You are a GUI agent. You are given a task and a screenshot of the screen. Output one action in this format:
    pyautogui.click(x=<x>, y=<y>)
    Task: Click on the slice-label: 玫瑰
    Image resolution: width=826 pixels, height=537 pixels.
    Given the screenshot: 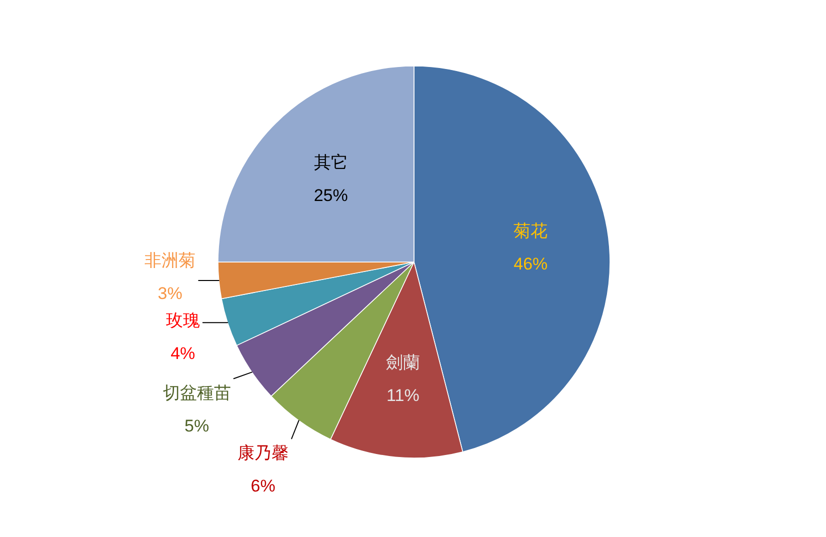 What is the action you would take?
    pyautogui.click(x=183, y=320)
    